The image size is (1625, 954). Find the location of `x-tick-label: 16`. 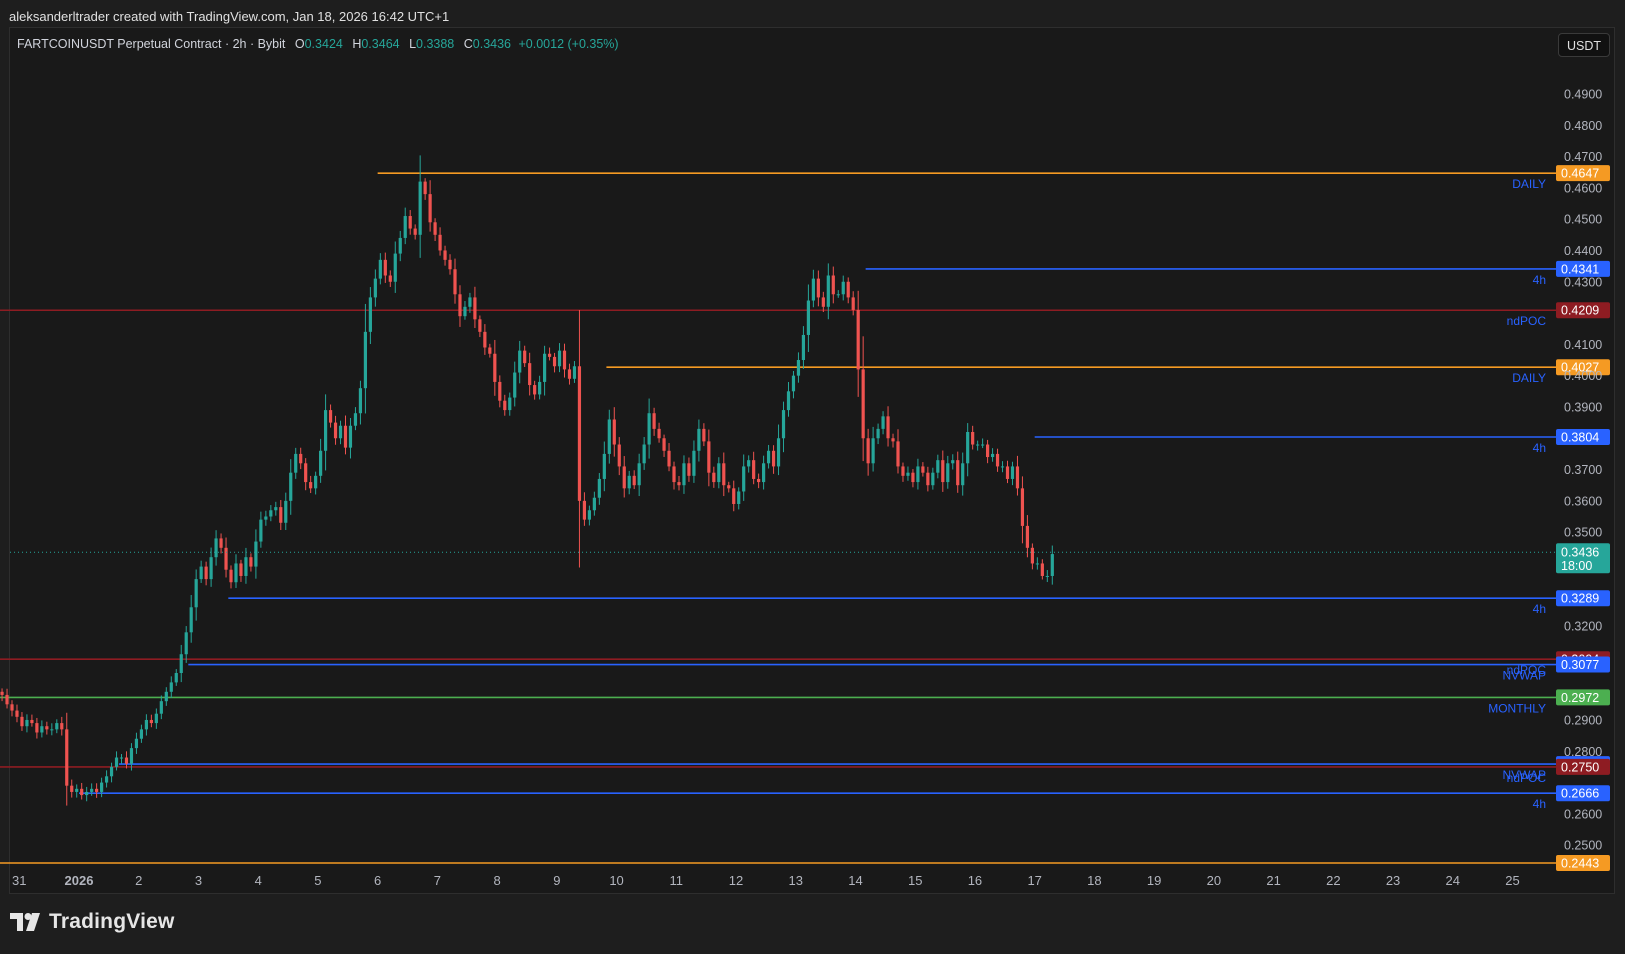

x-tick-label: 16 is located at coordinates (975, 880).